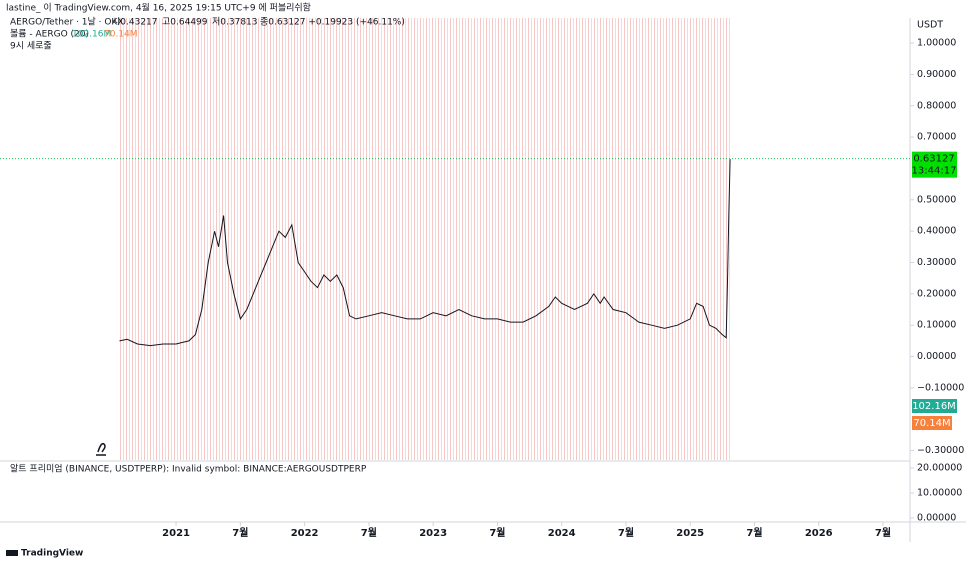  I want to click on legend-volume: 볼륨 - AERGO (20), so click(49, 34).